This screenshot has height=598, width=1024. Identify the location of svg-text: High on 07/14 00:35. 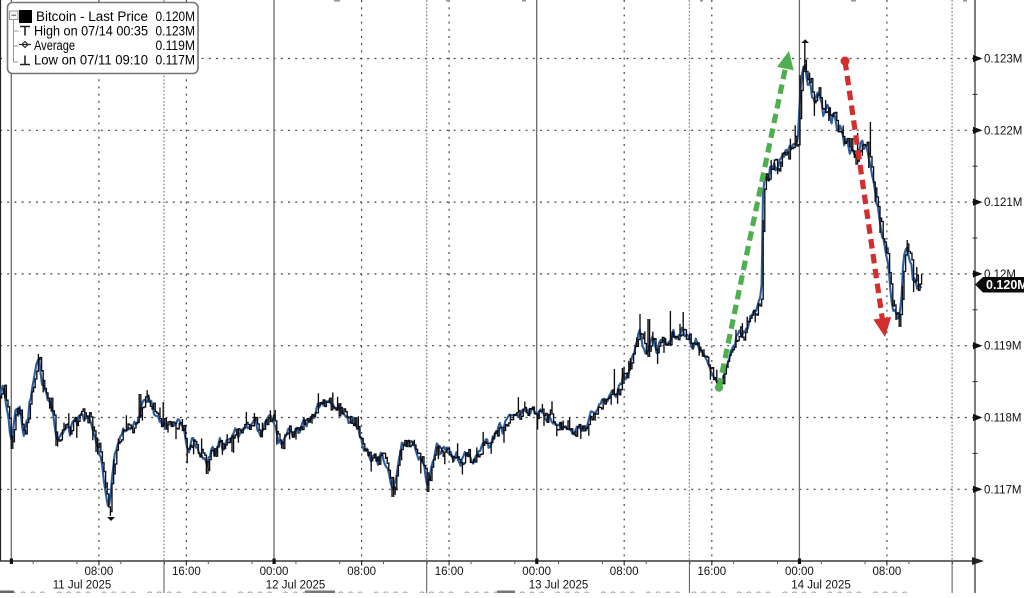
(91, 31).